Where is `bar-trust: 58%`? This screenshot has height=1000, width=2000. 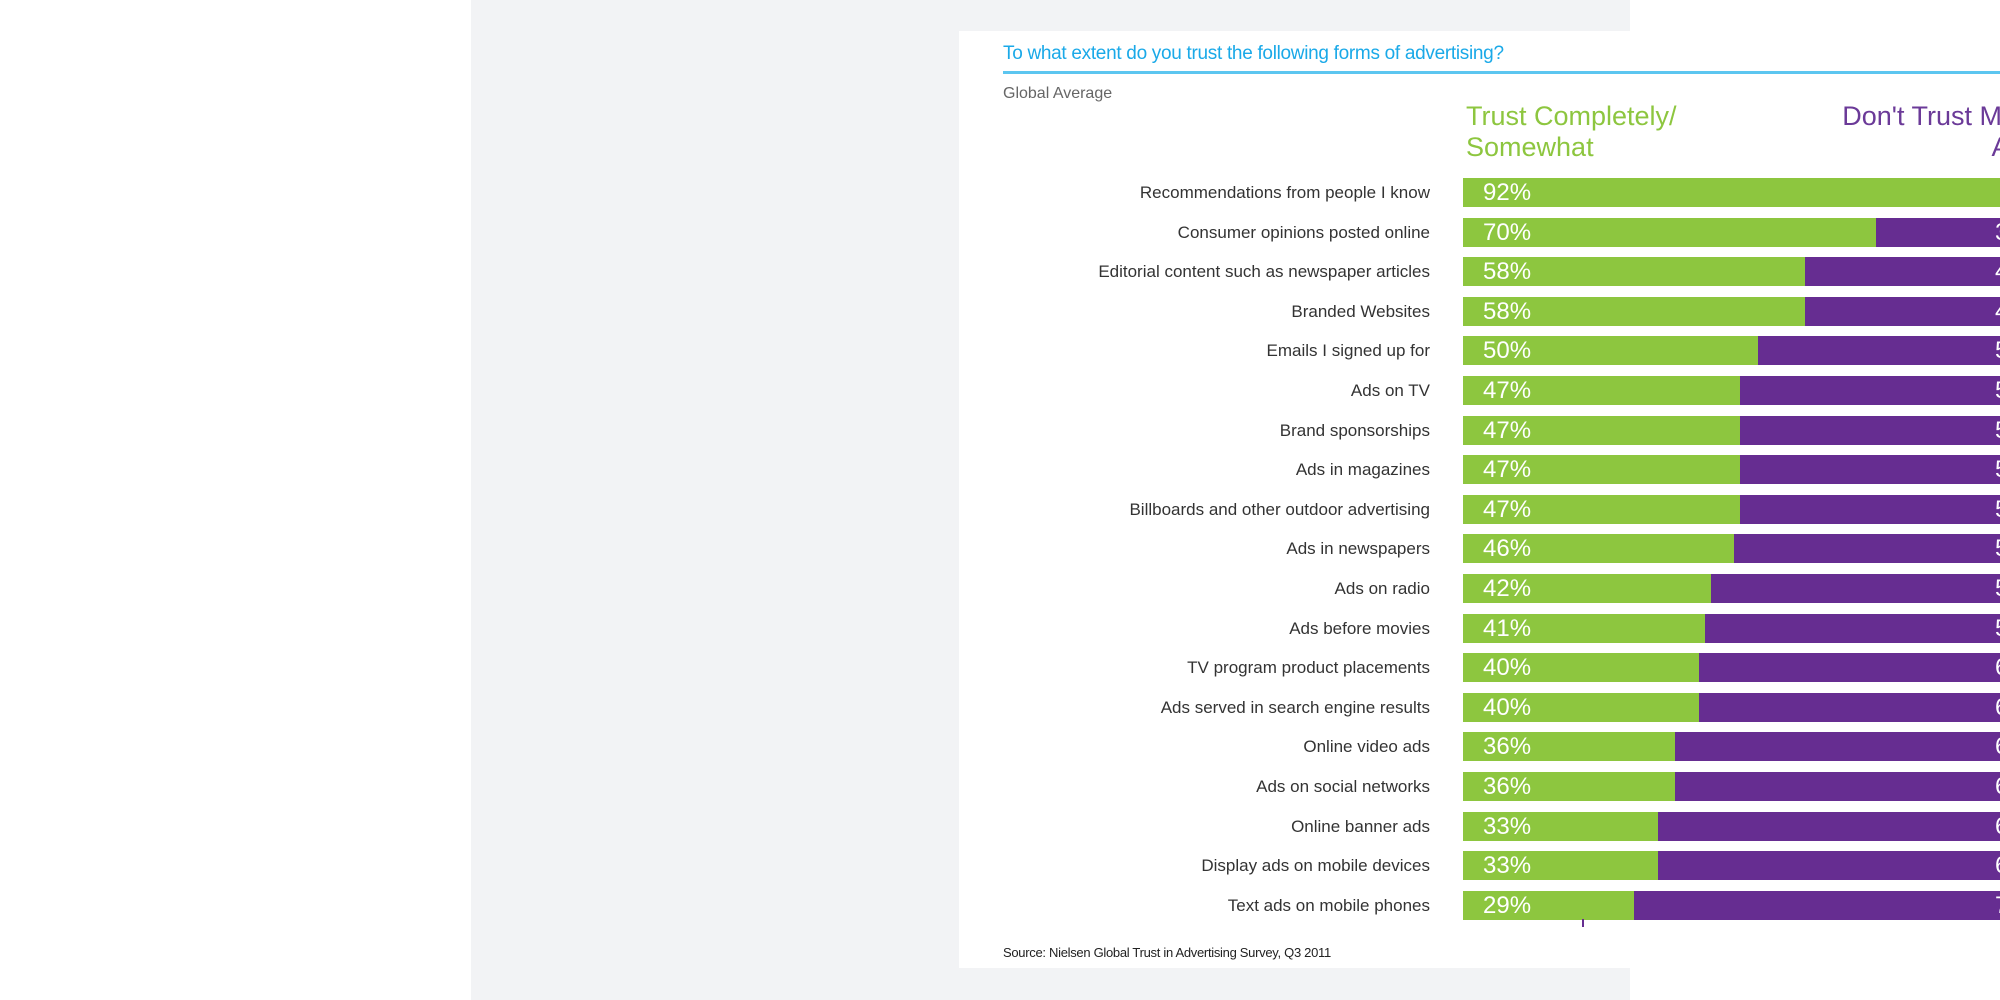 bar-trust: 58% is located at coordinates (1634, 272).